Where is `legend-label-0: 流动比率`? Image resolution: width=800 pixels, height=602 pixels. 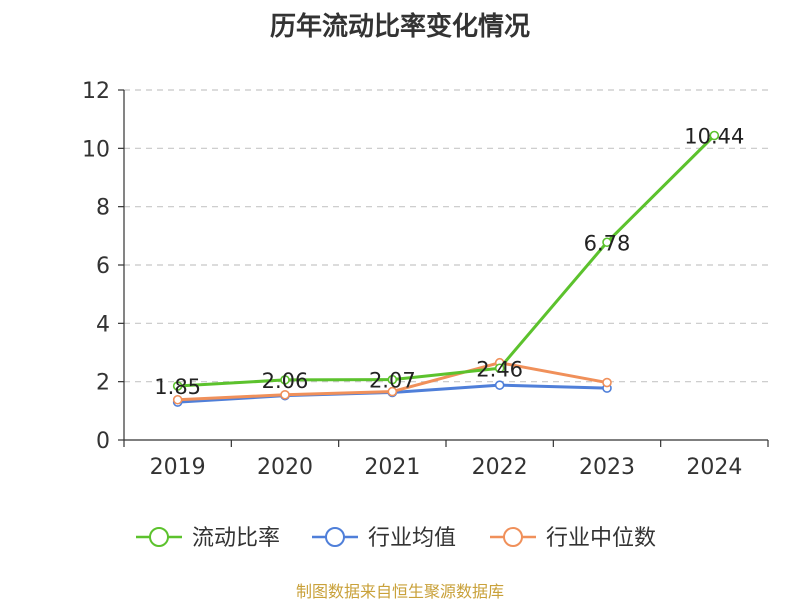
legend-label-0: 流动比率 is located at coordinates (236, 538).